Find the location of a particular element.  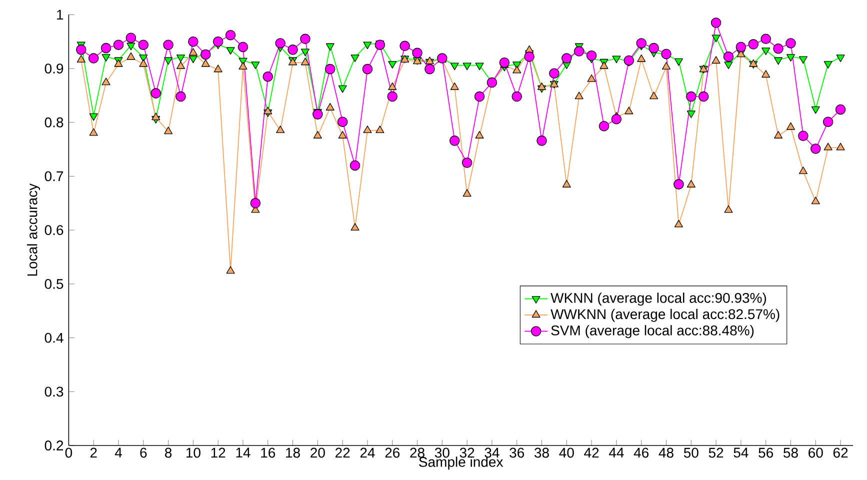

x-tick-label: 56 is located at coordinates (766, 453).